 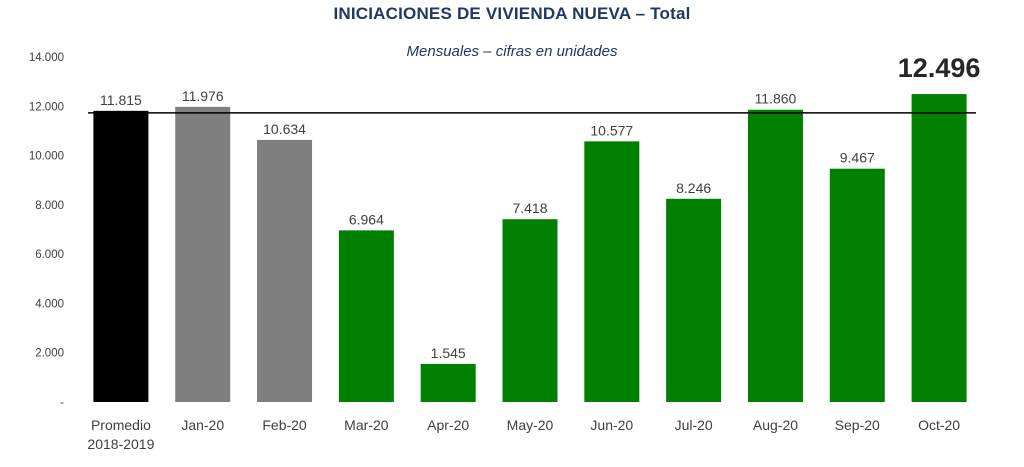 I want to click on x-tick-label: May-20, so click(x=530, y=425).